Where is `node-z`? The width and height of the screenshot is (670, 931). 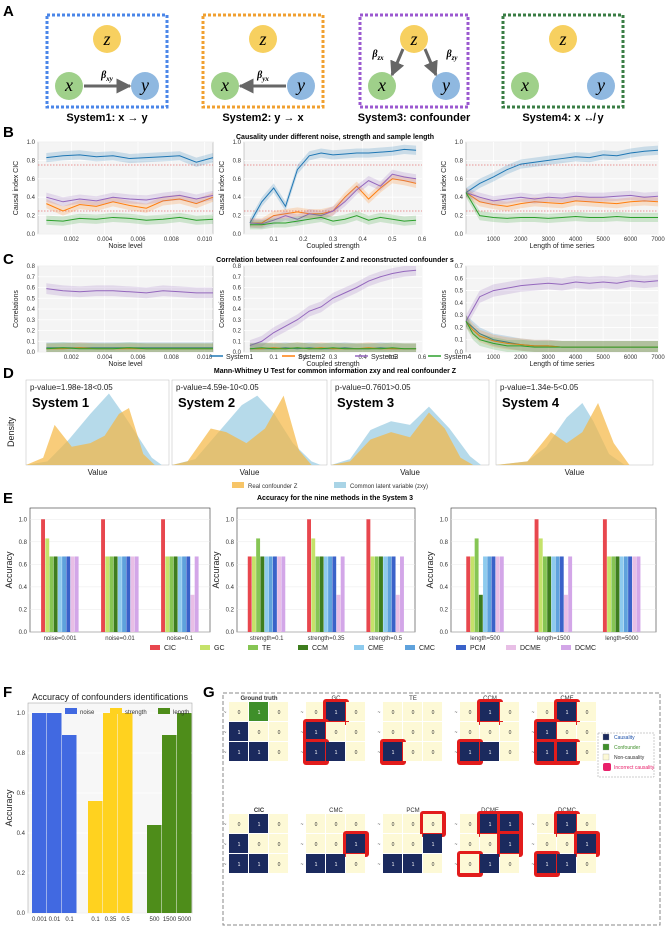
node-z is located at coordinates (563, 39).